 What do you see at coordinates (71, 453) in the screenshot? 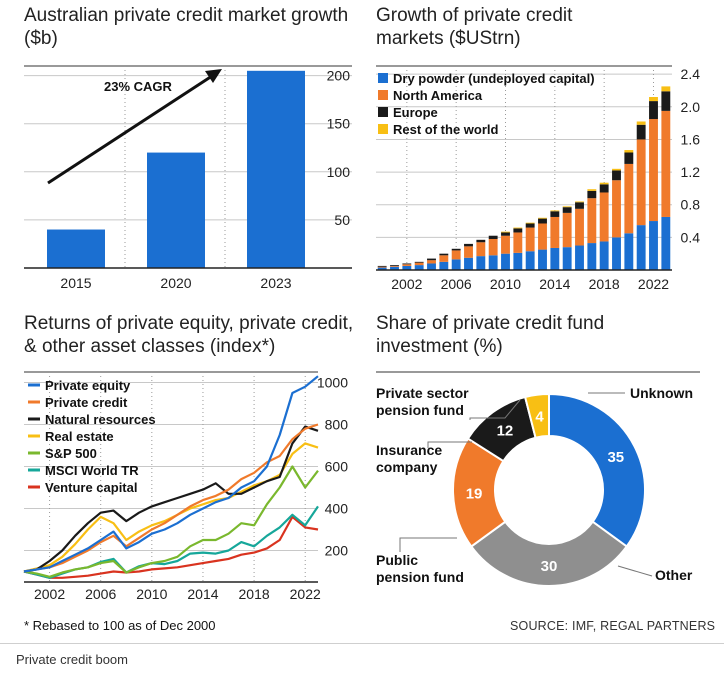
I see `chart3-legend-label: S&P 500` at bounding box center [71, 453].